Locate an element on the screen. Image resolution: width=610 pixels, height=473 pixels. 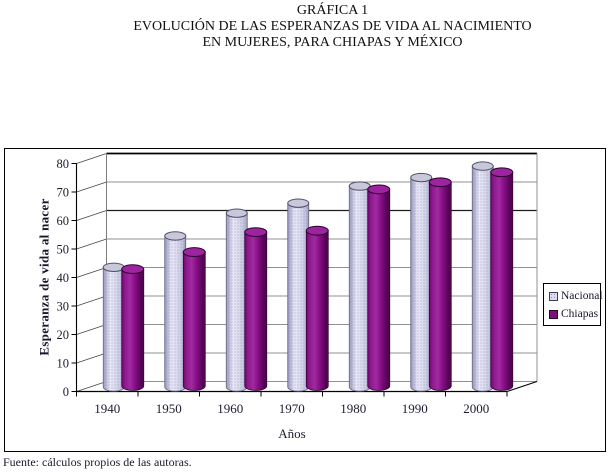
legend-label-chiapas: Chiapas is located at coordinates (580, 314).